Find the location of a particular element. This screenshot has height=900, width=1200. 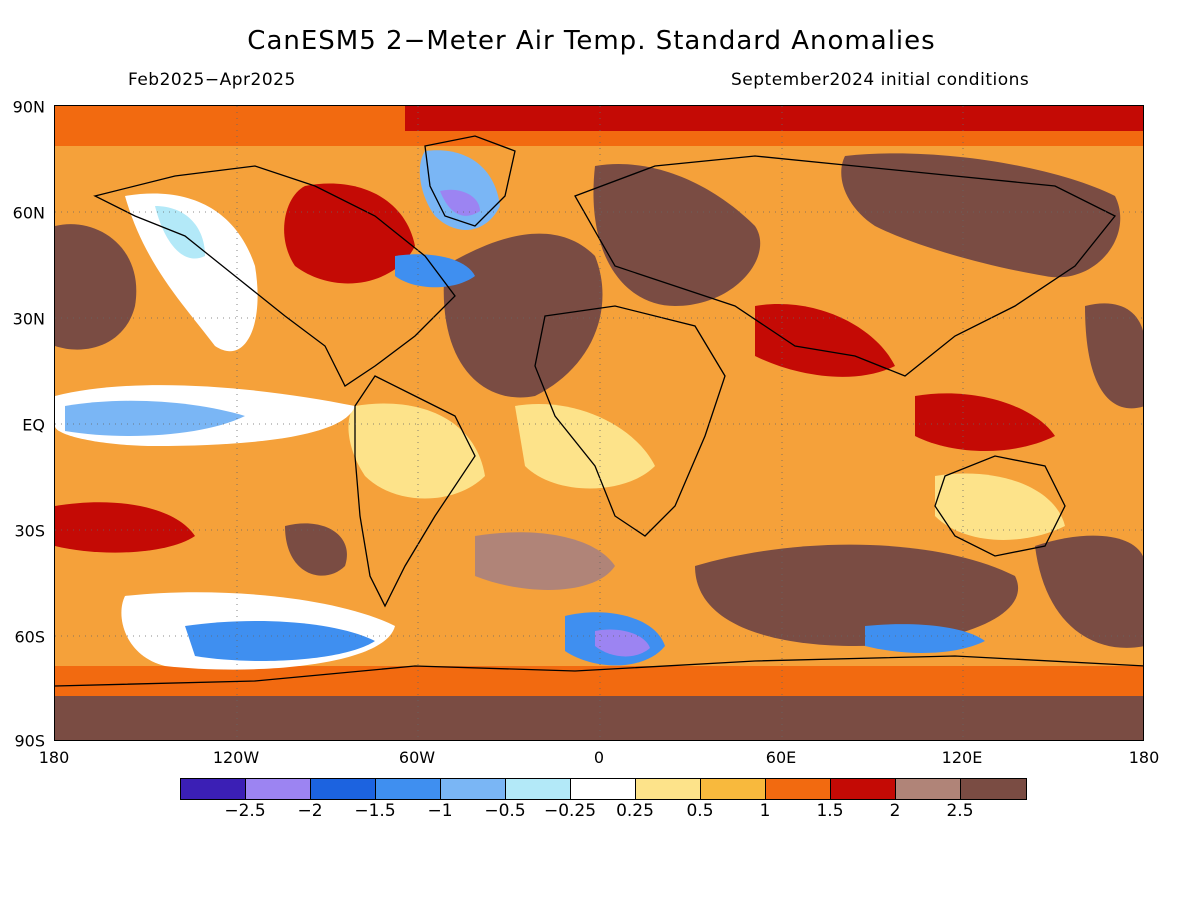

lat-label-30s: 30S is located at coordinates (29, 531).